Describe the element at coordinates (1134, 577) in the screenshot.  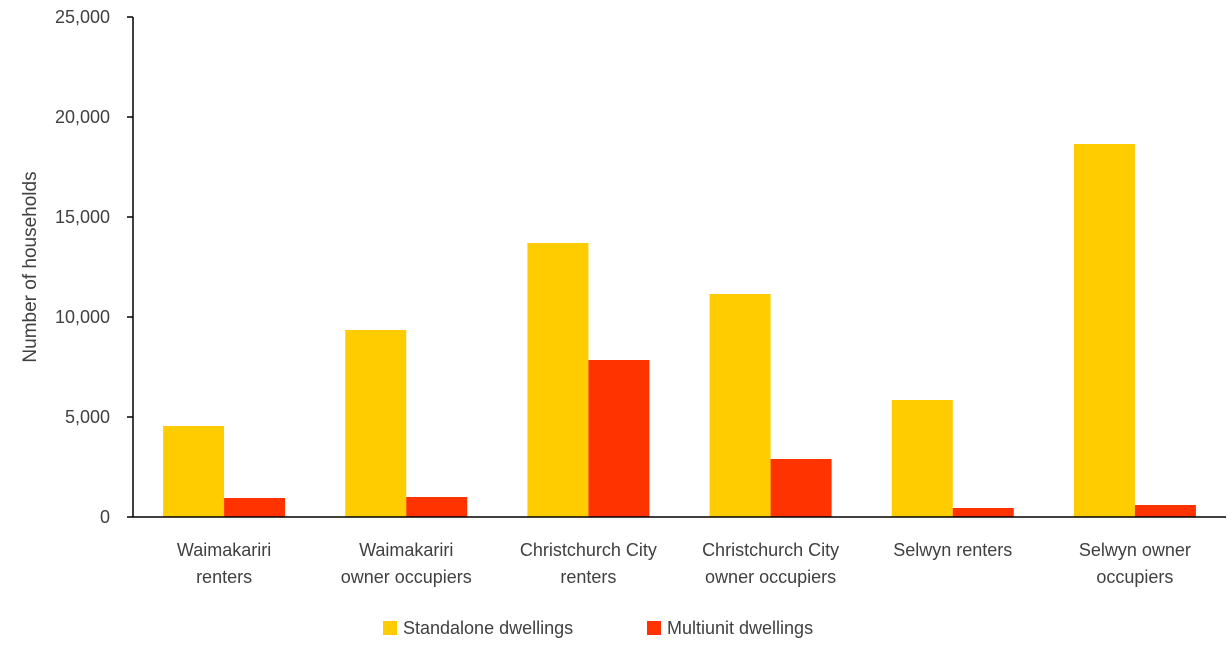
I see `x-category-label-line: occupiers` at that location.